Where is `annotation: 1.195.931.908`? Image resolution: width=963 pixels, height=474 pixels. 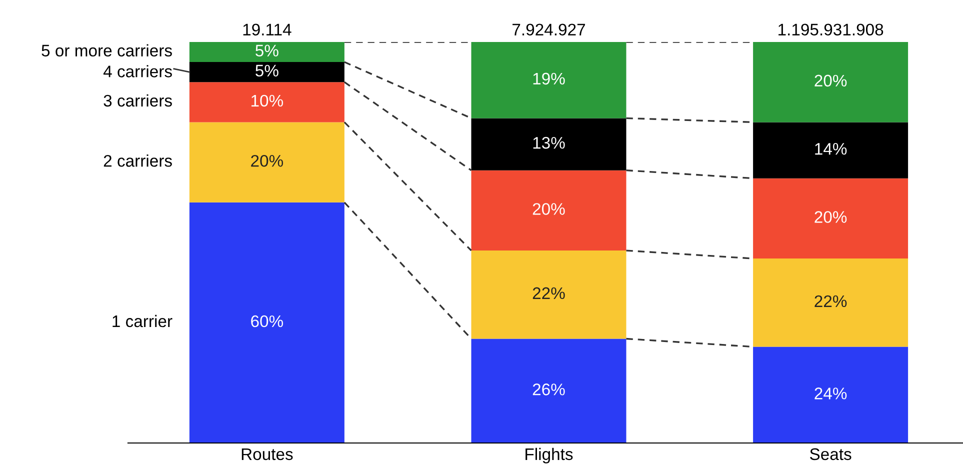 annotation: 1.195.931.908 is located at coordinates (831, 30).